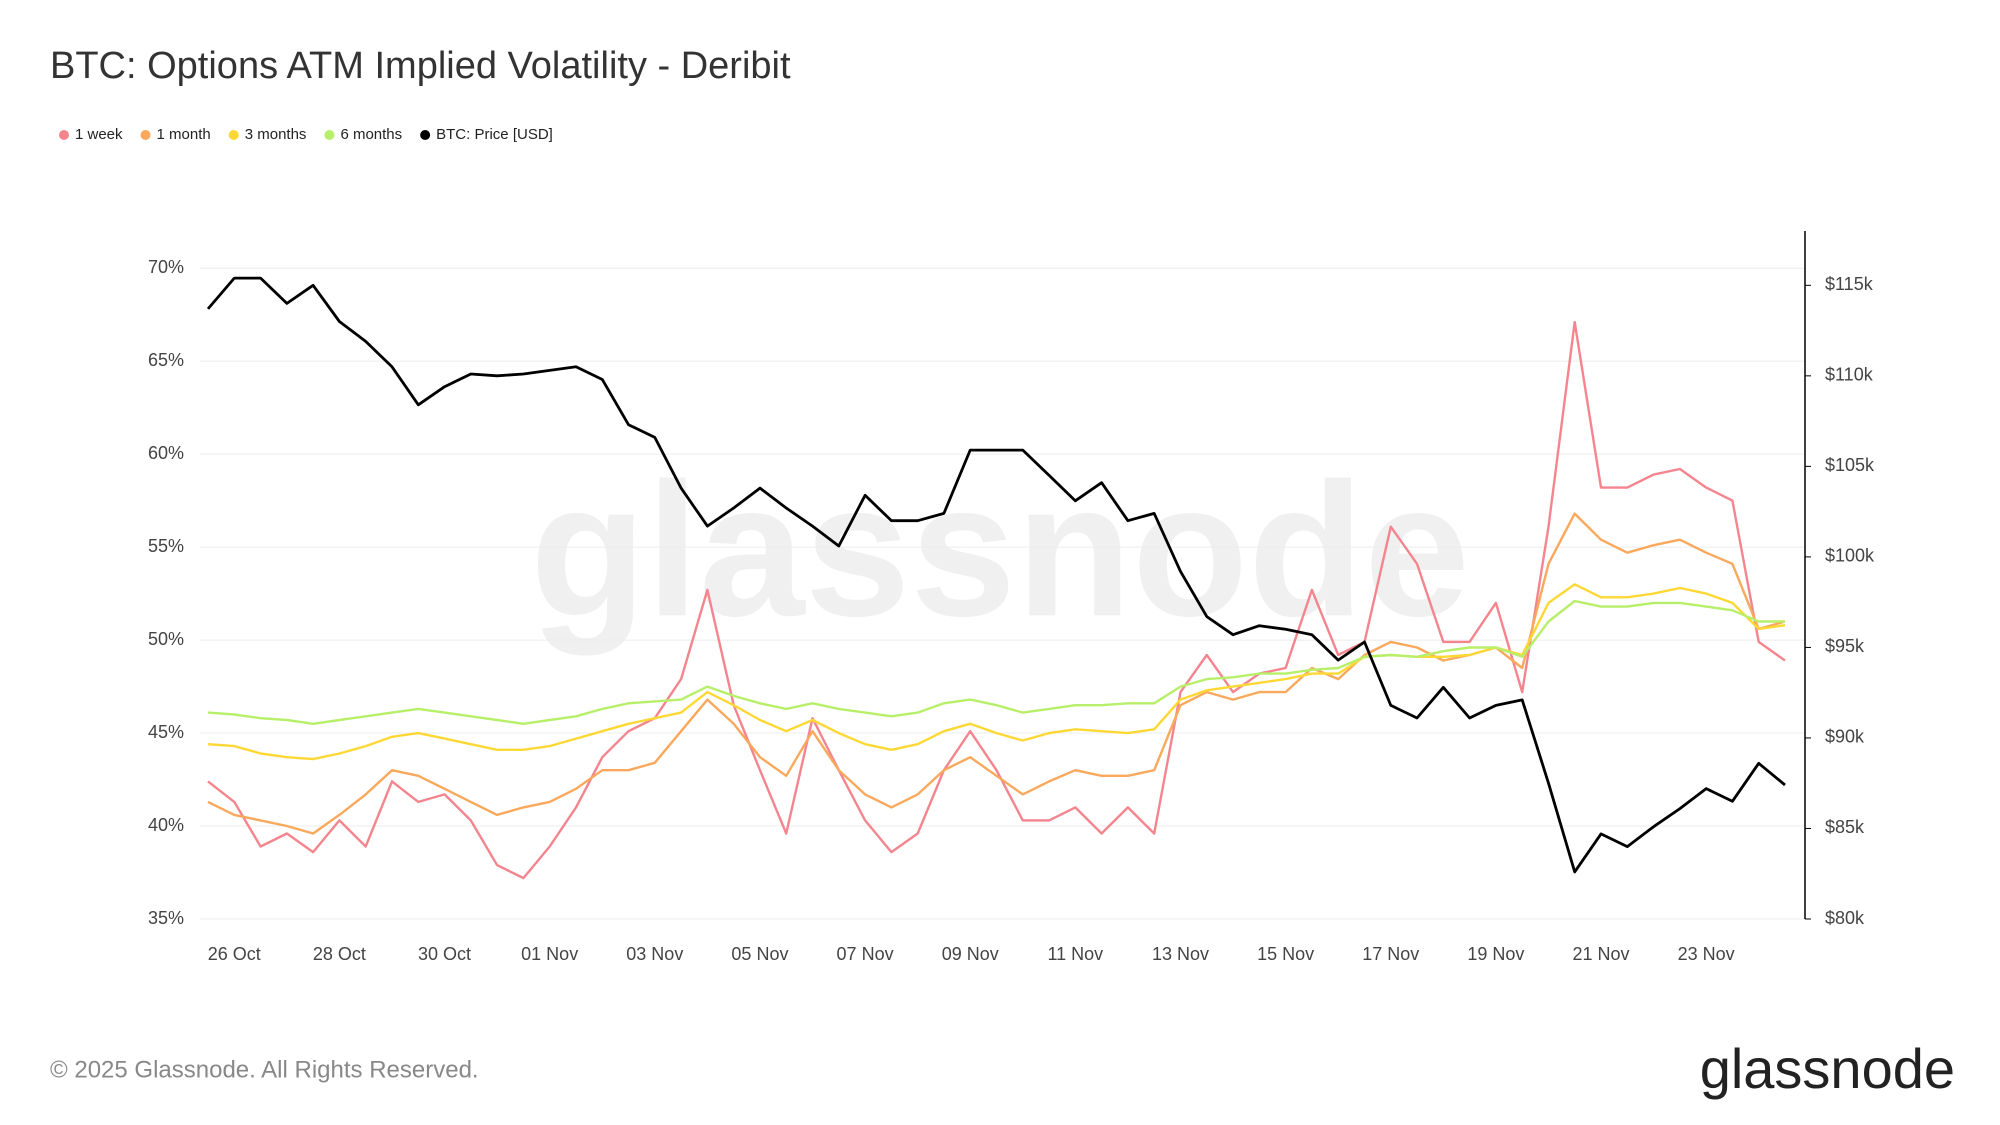 The height and width of the screenshot is (1125, 2000). What do you see at coordinates (166, 546) in the screenshot?
I see `y-tick-label: 55%` at bounding box center [166, 546].